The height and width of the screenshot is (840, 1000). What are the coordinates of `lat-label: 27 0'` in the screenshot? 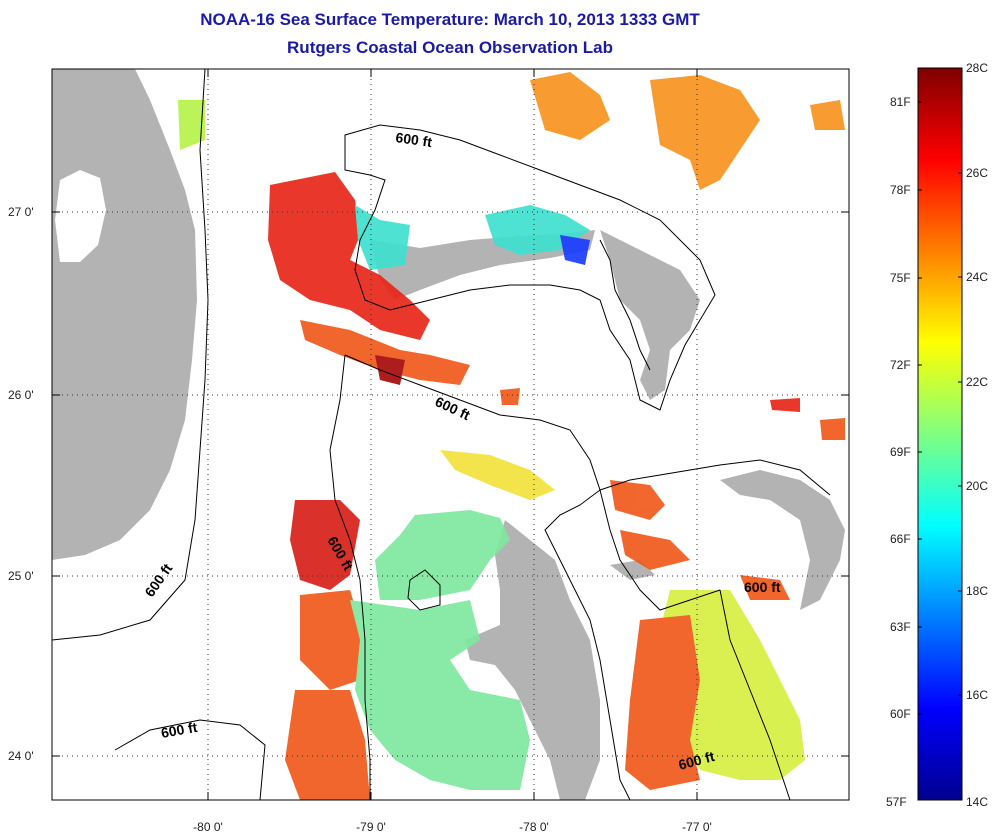 It's located at (21, 212).